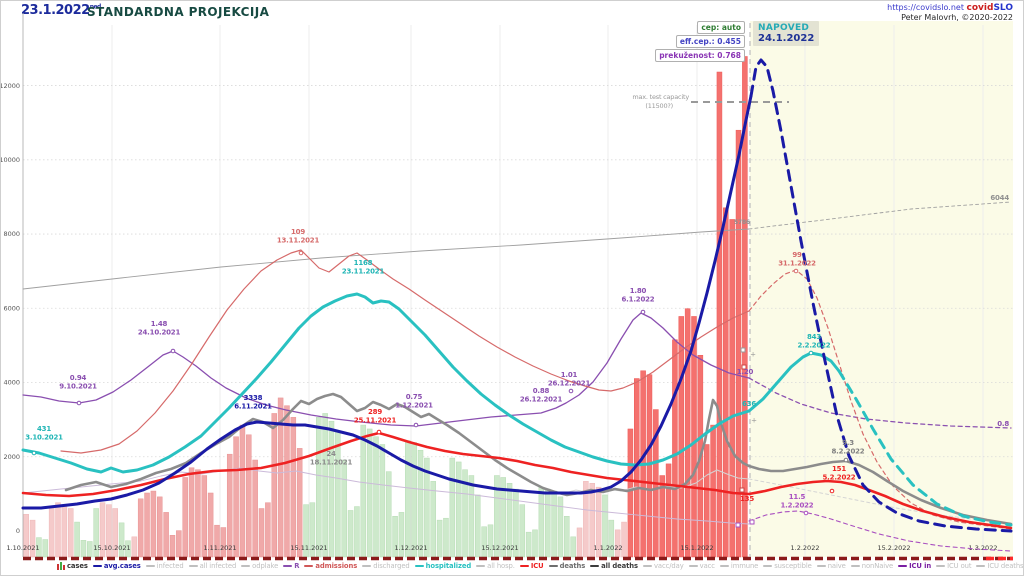 The height and width of the screenshot is (576, 1024). I want to click on legend-item-label: nonNaive, so click(877, 566).